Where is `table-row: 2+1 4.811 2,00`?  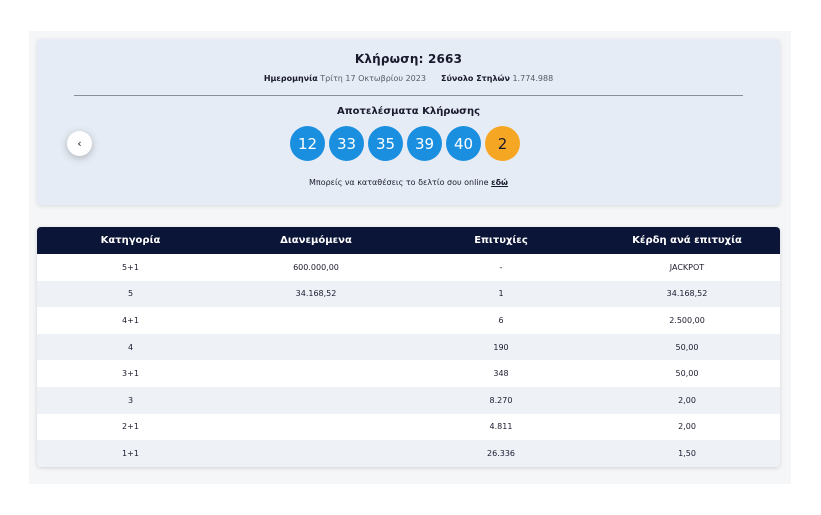 table-row: 2+1 4.811 2,00 is located at coordinates (408, 427).